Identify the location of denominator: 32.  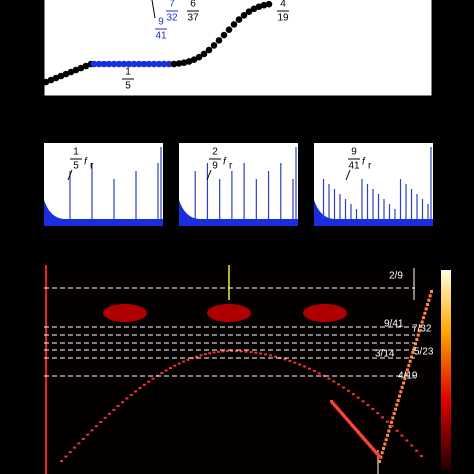
(172, 18).